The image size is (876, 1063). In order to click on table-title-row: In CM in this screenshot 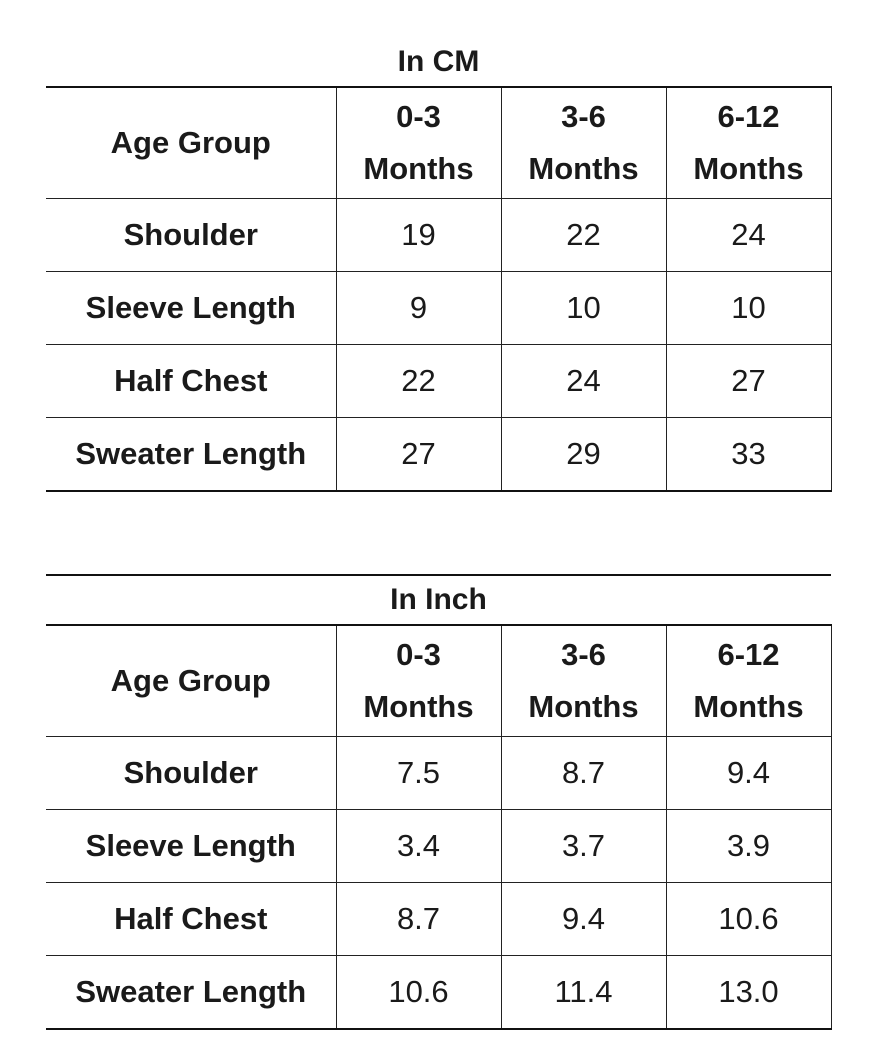, I will do `click(438, 63)`.